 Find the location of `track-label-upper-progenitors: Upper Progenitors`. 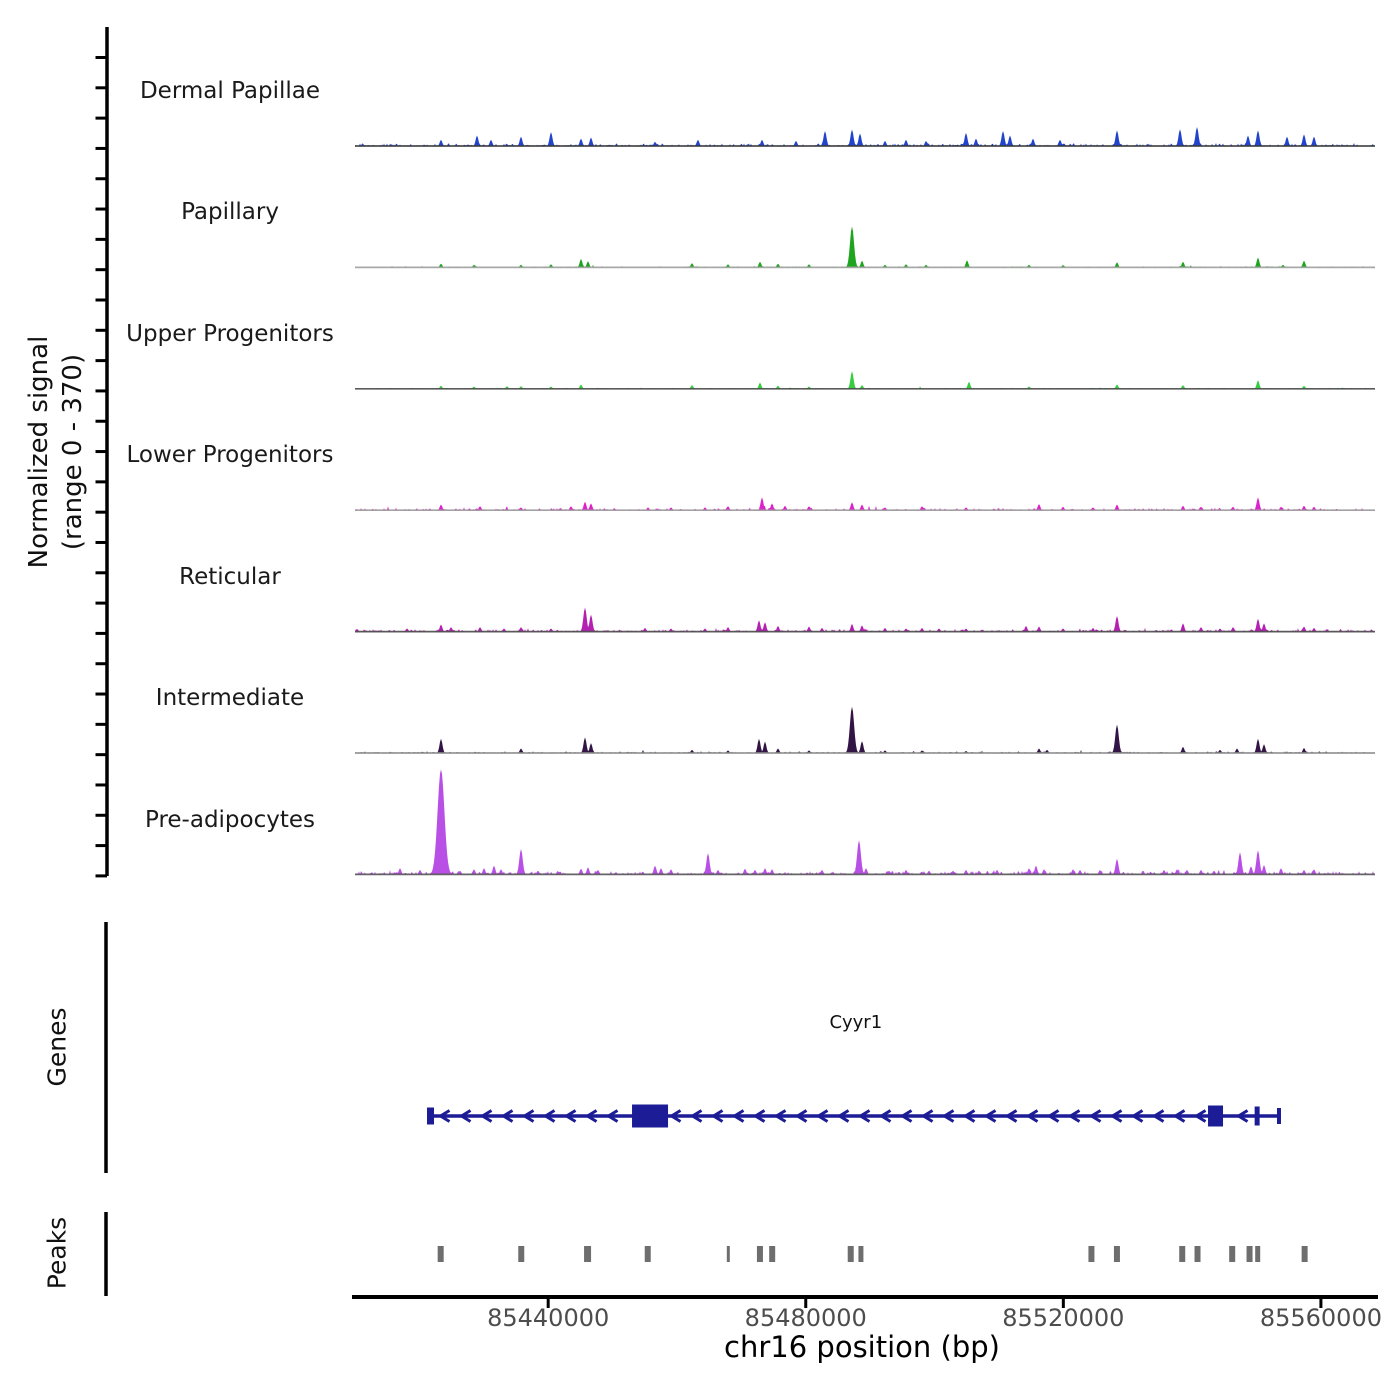

track-label-upper-progenitors: Upper Progenitors is located at coordinates (230, 334).